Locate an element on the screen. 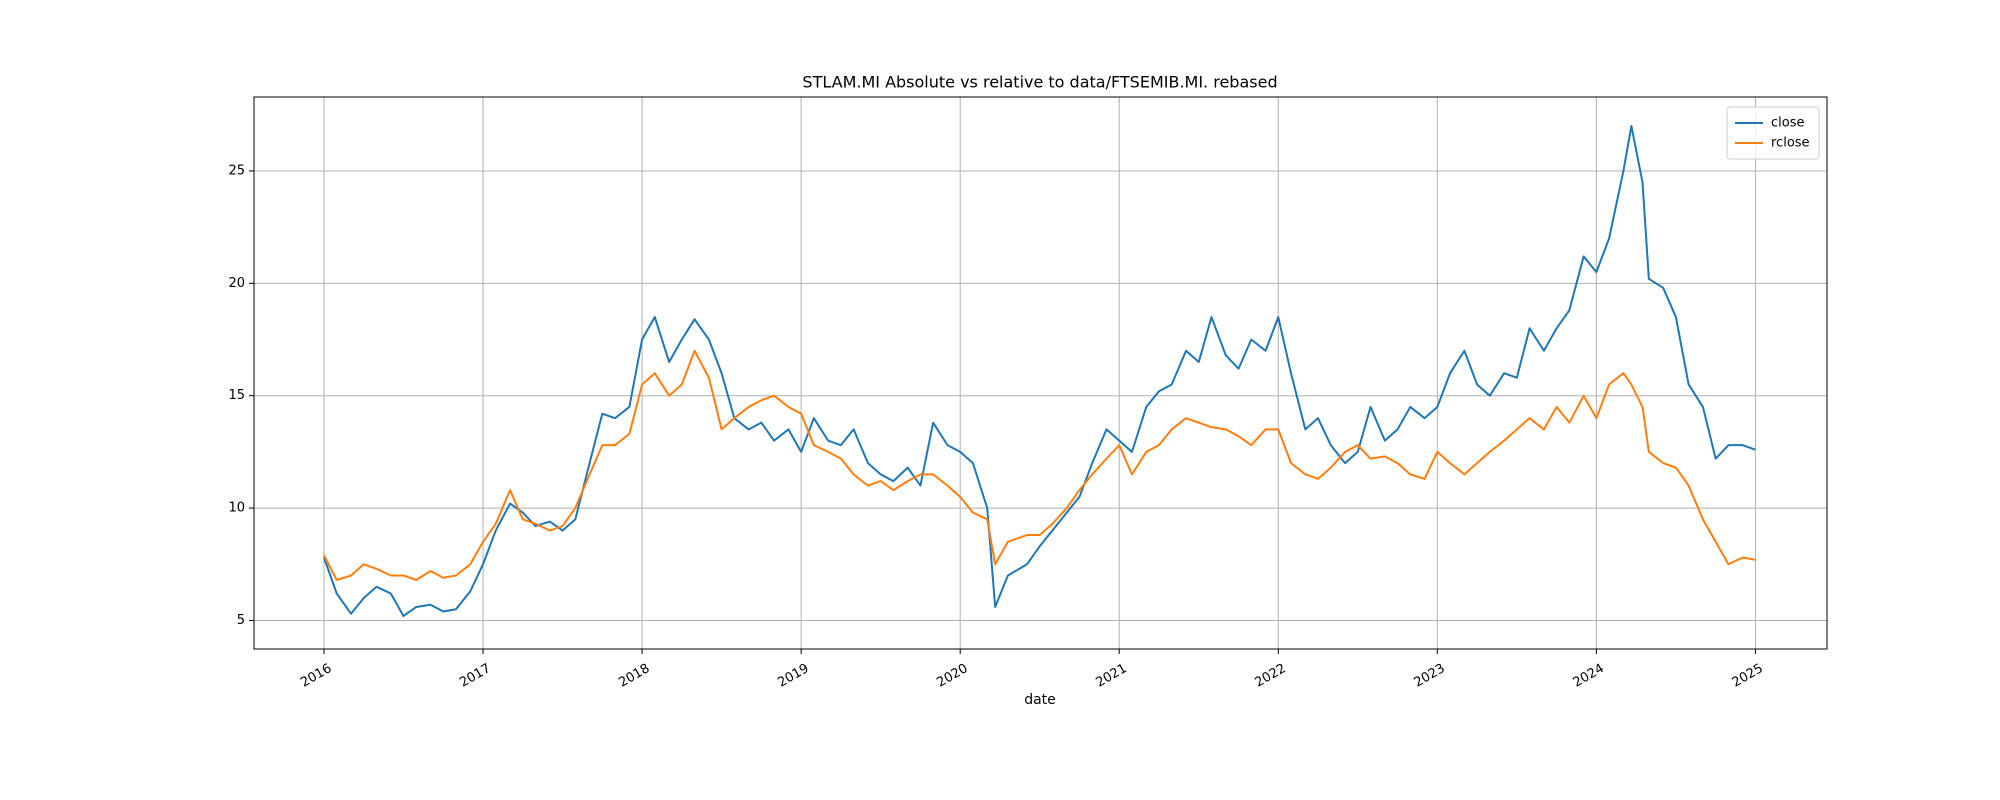 This screenshot has width=2000, height=800. y-tick-label: 10 is located at coordinates (236, 508).